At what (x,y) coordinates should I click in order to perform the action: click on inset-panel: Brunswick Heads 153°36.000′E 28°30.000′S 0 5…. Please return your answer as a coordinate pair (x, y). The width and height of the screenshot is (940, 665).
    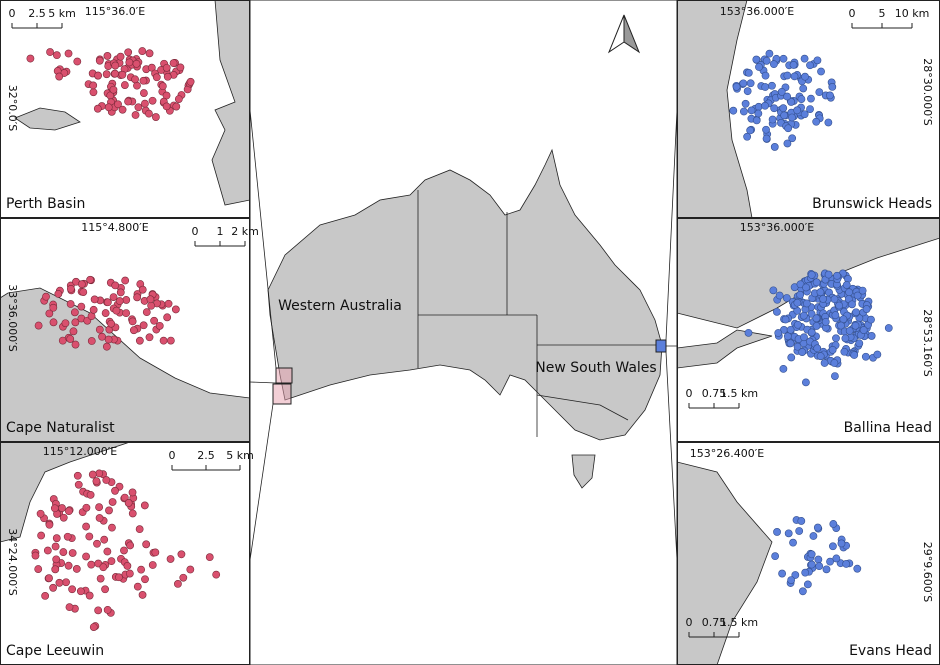
    Looking at the image, I should click on (808, 109).